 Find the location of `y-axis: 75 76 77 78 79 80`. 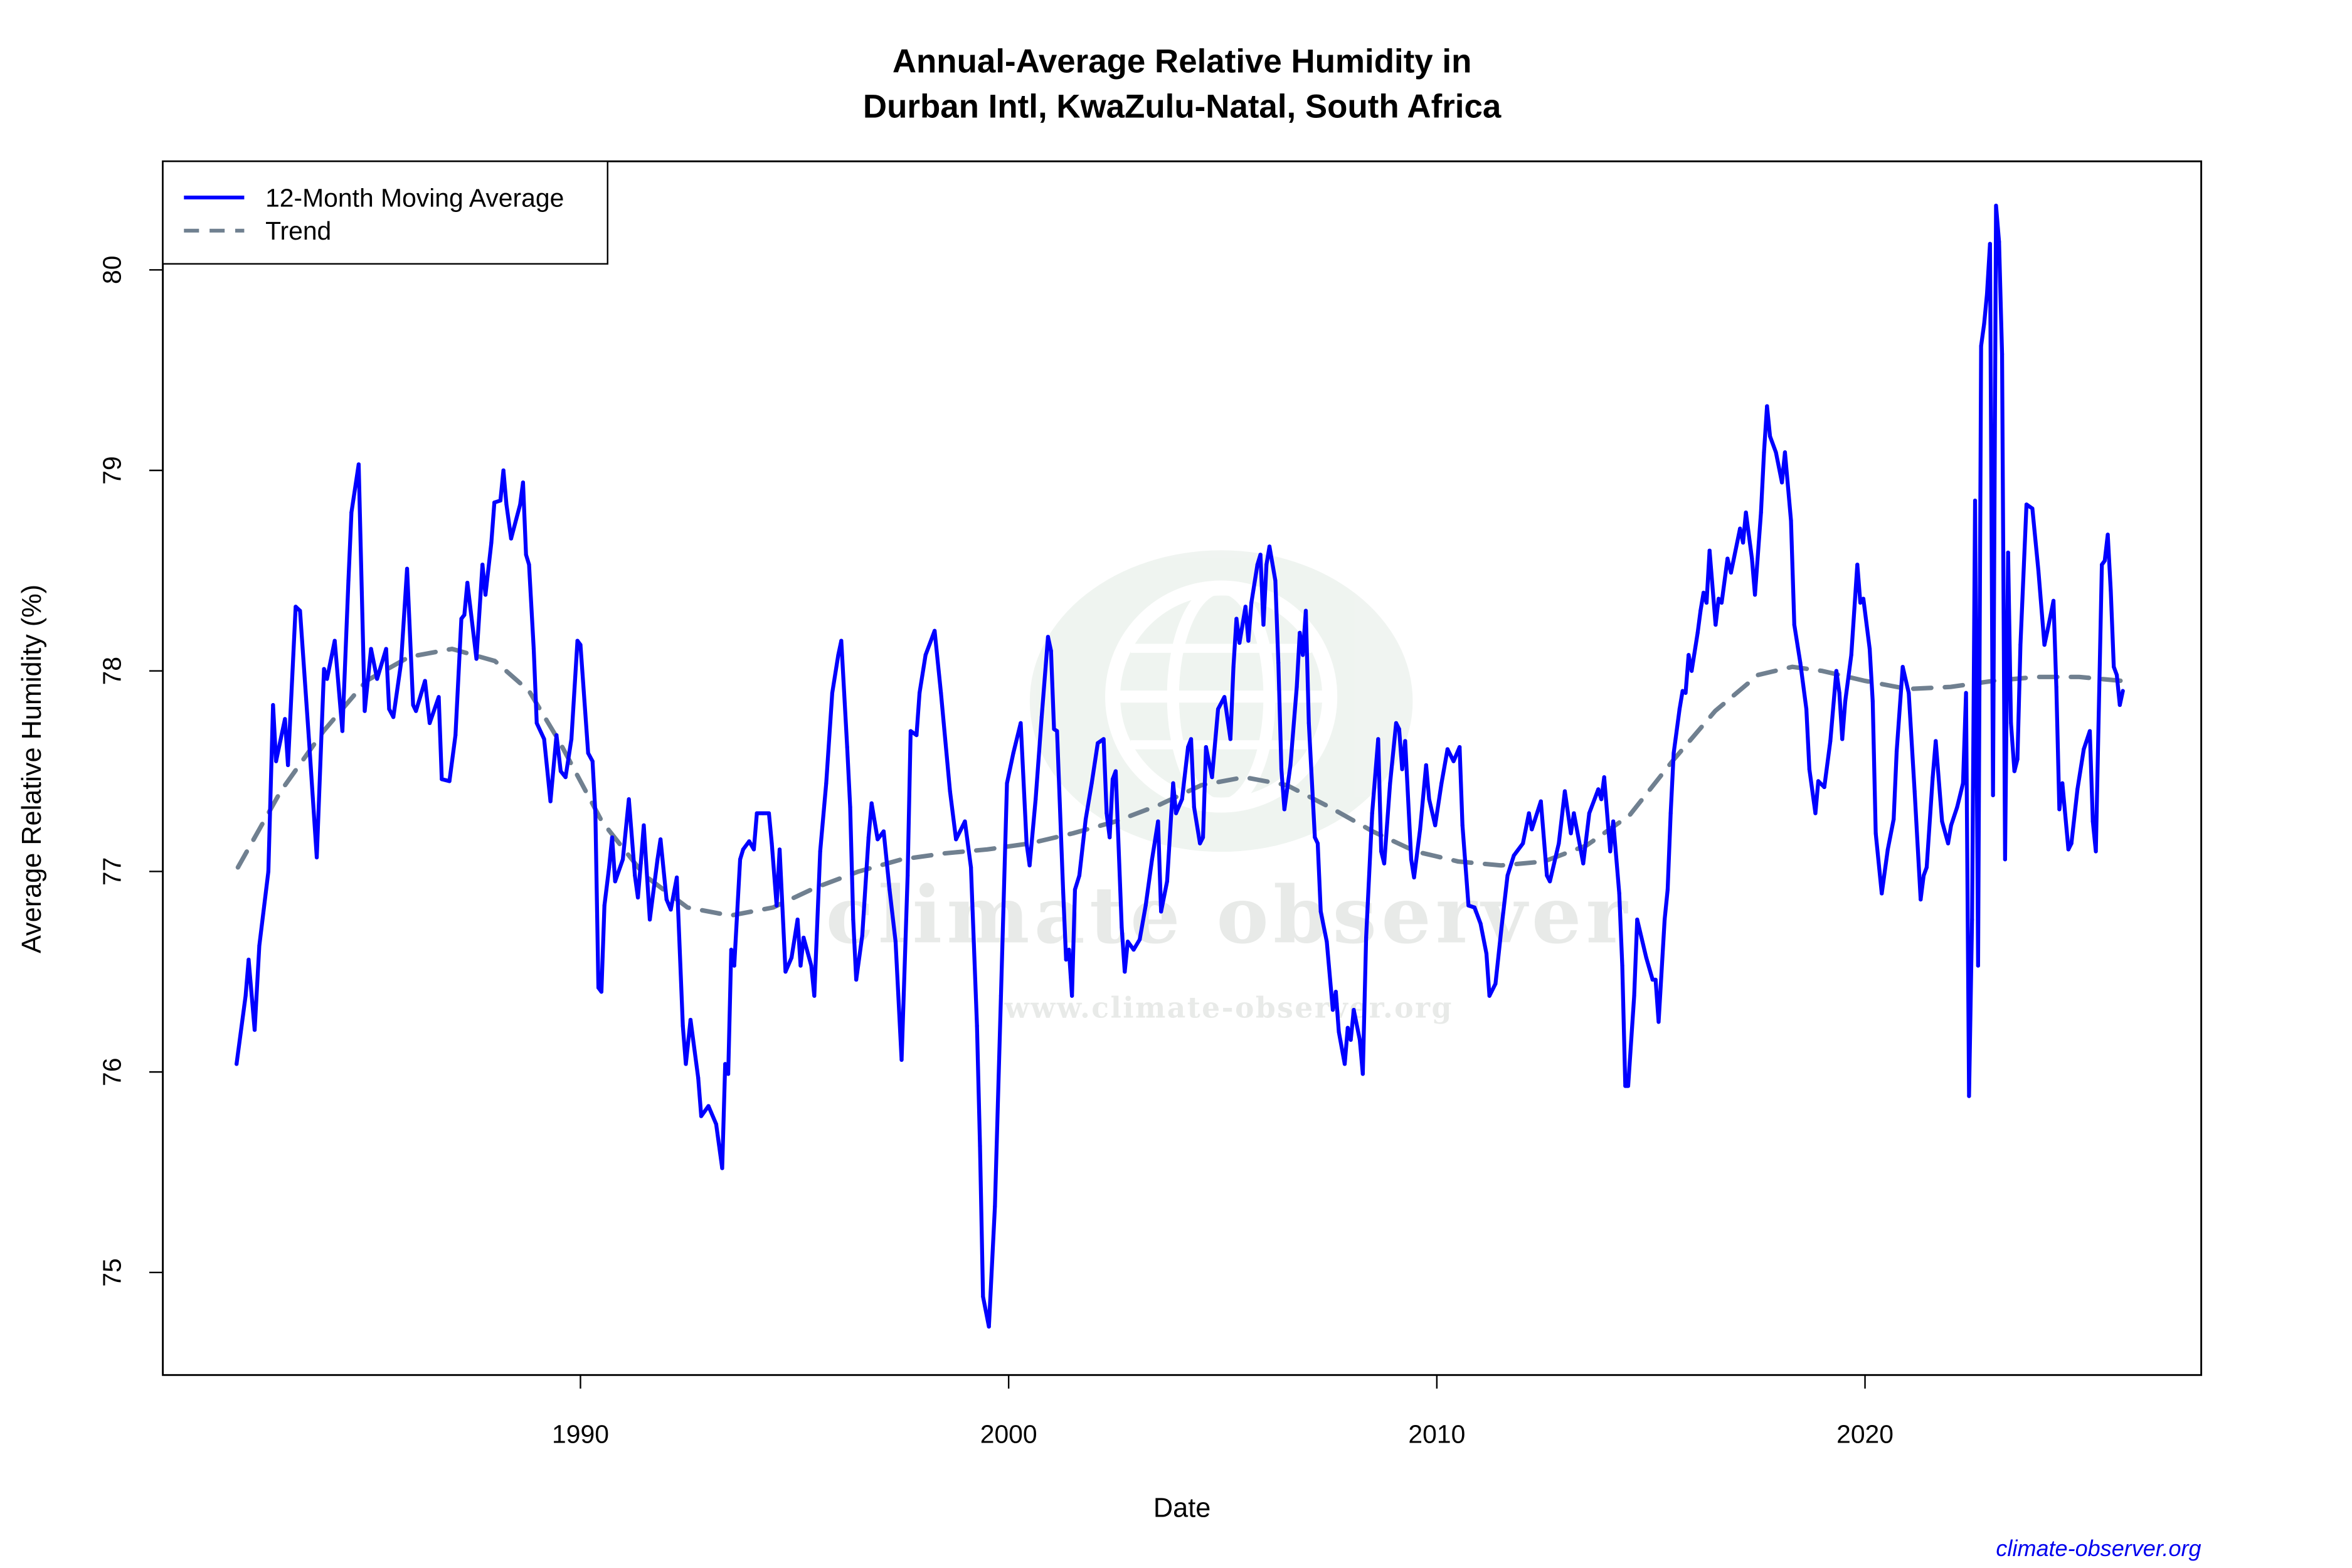

y-axis: 75 76 77 78 79 80 is located at coordinates (130, 771).